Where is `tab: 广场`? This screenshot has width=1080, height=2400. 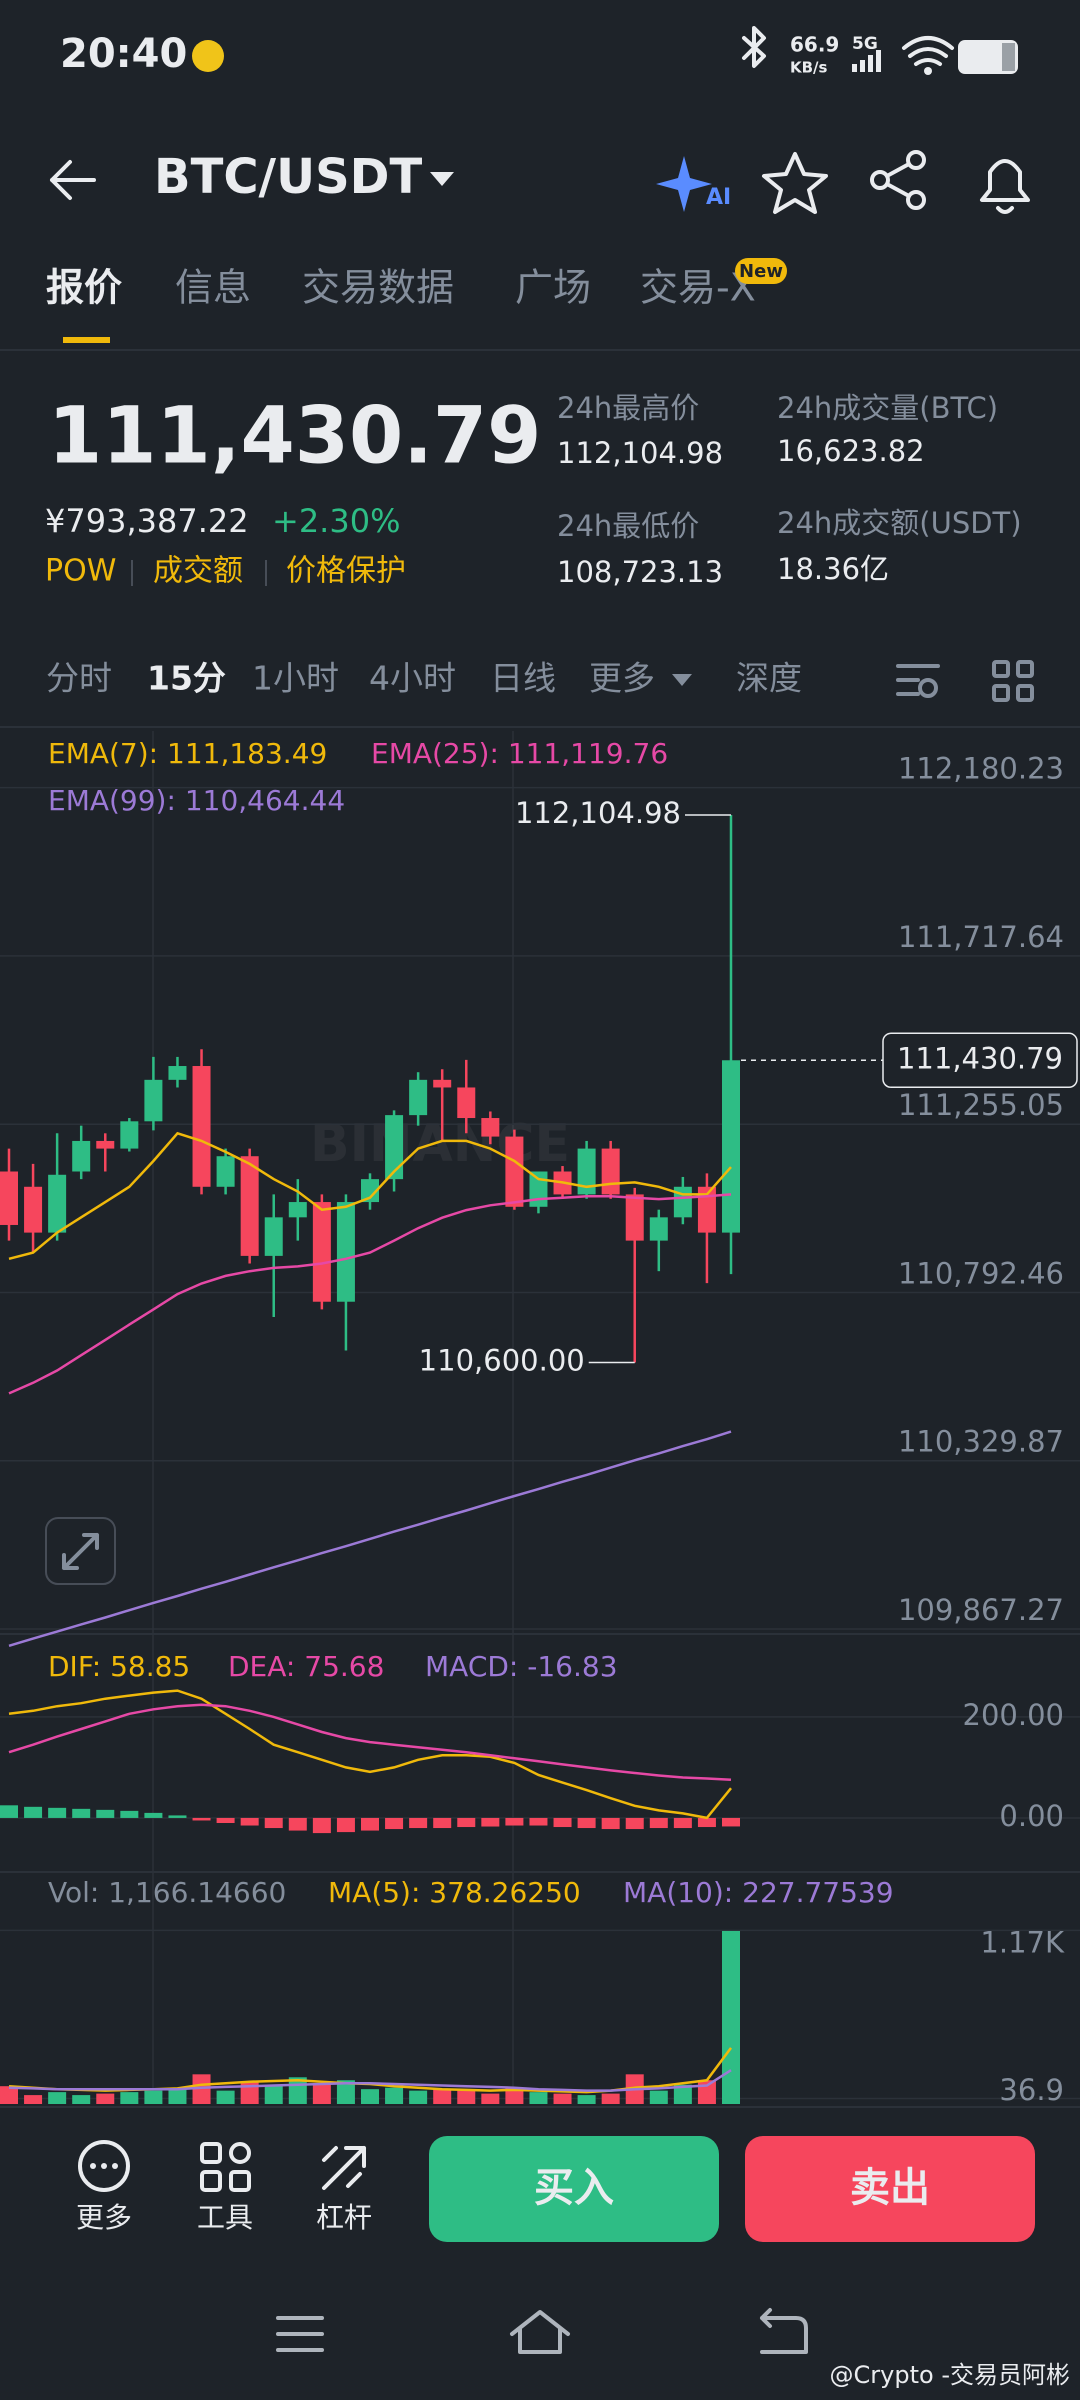
tab: 广场 is located at coordinates (553, 288).